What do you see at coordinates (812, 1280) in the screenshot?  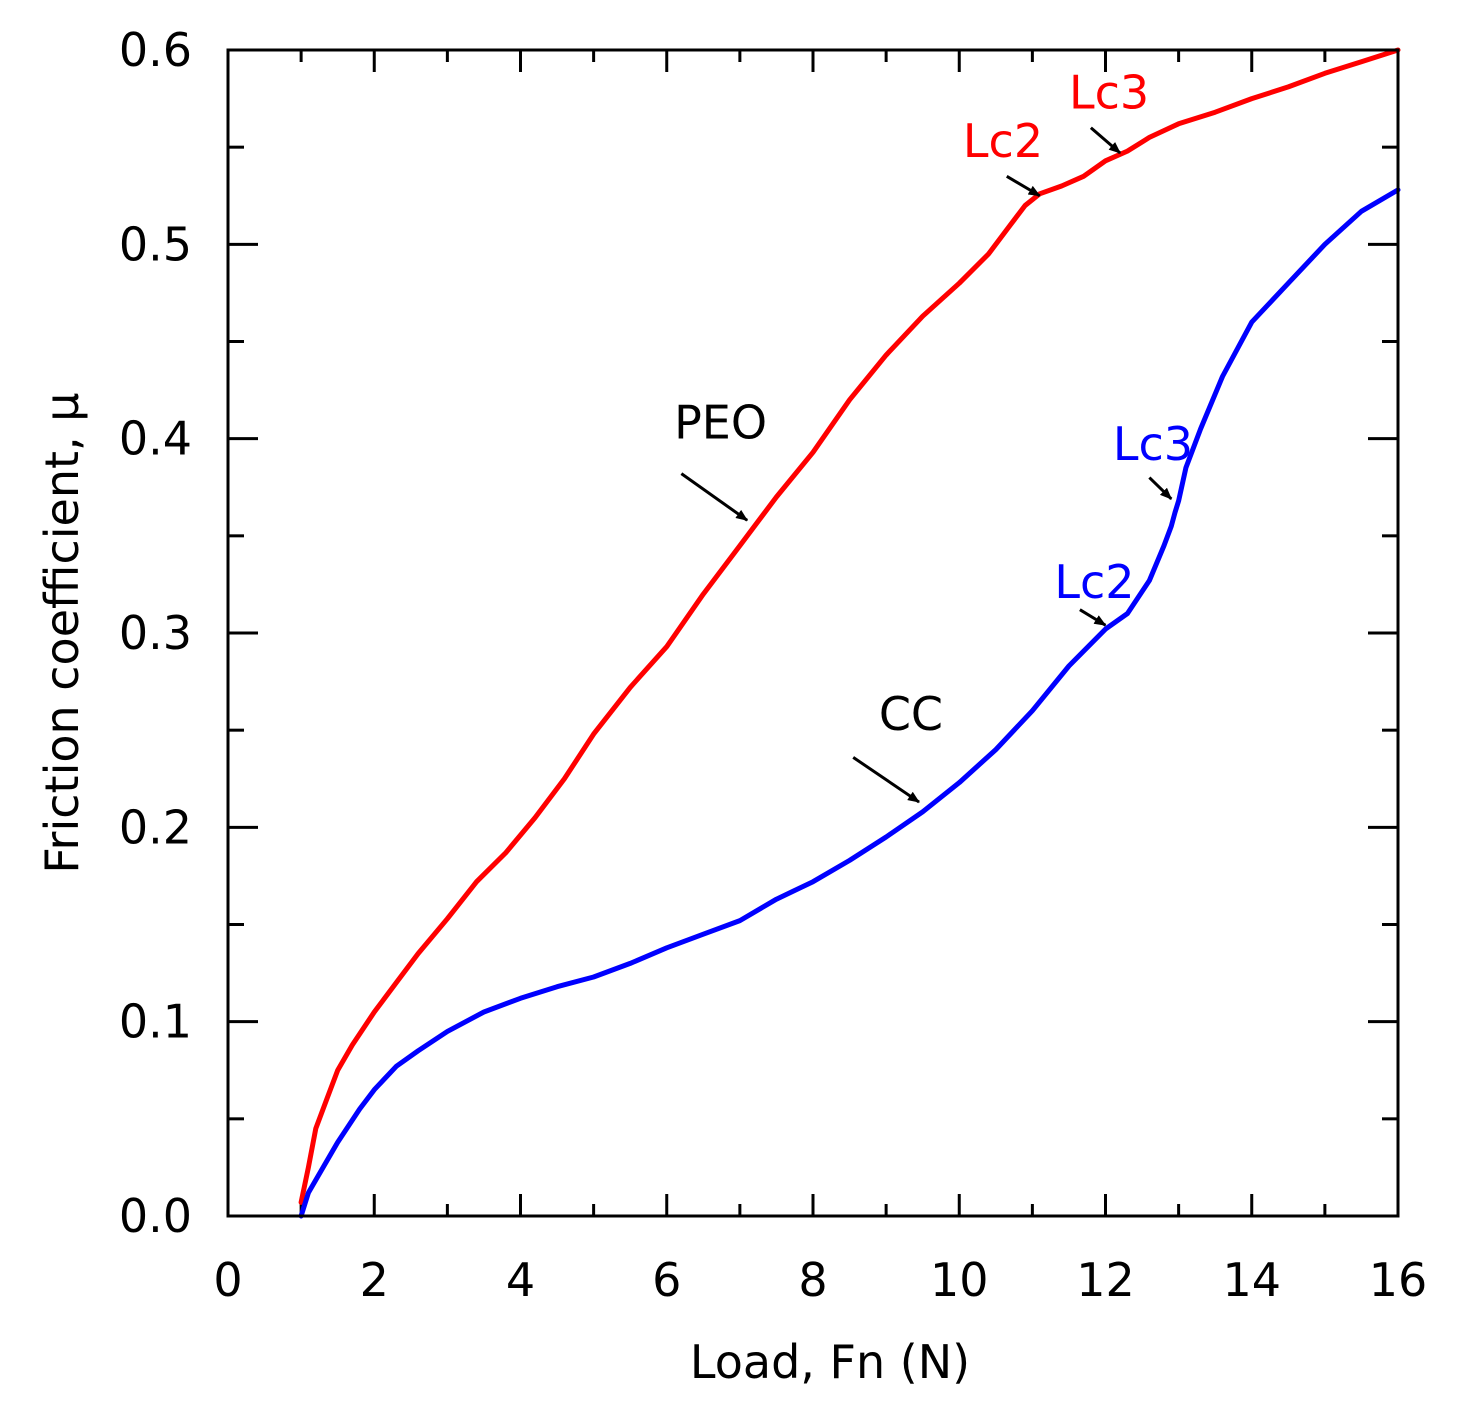 I see `x-tick-label: 8` at bounding box center [812, 1280].